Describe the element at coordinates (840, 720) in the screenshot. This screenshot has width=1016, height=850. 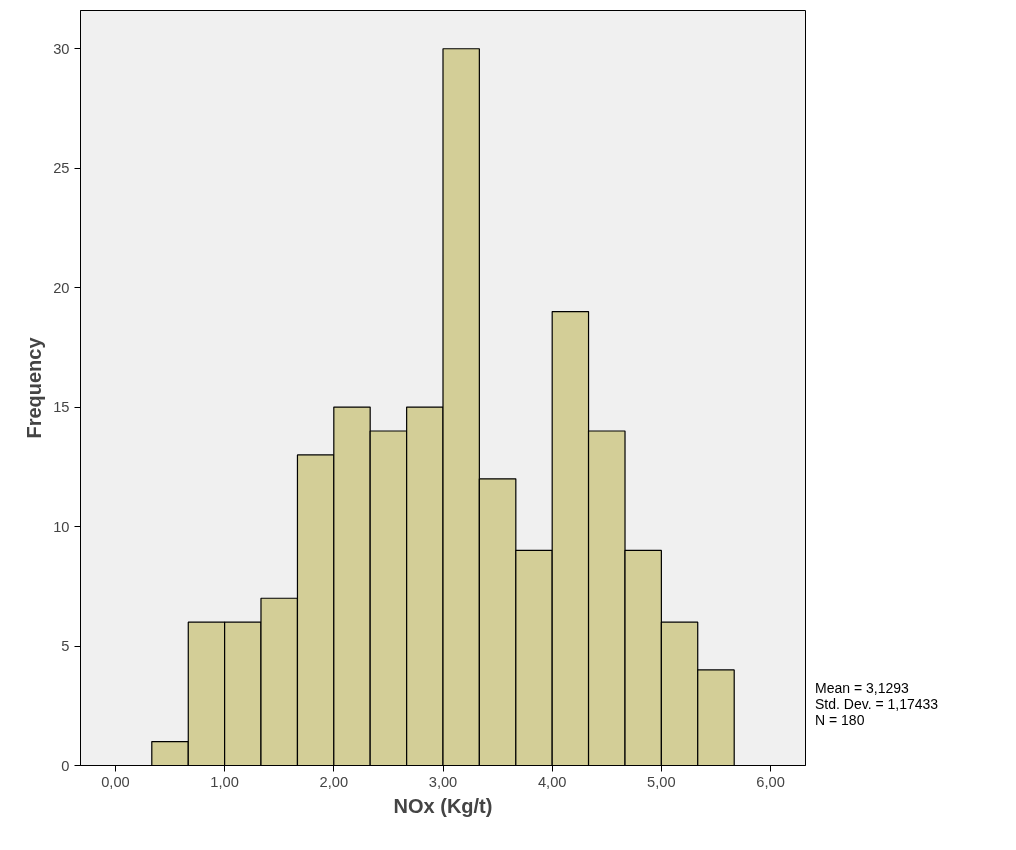
I see `text: N = 180` at that location.